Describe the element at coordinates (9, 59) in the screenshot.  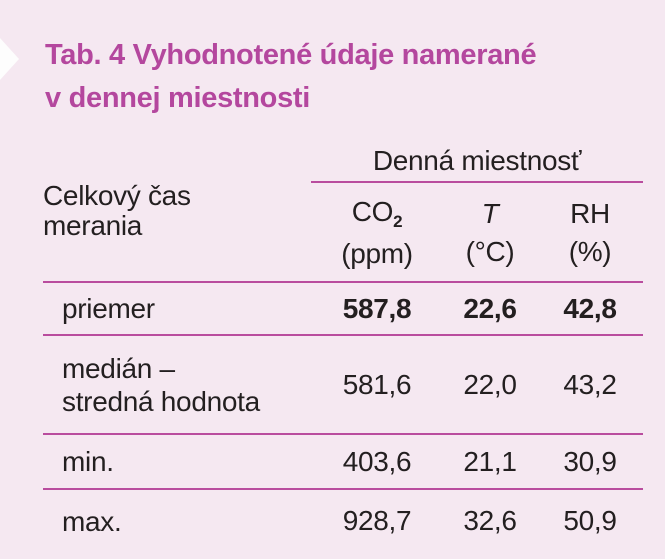
I see `chevron-right-icon` at that location.